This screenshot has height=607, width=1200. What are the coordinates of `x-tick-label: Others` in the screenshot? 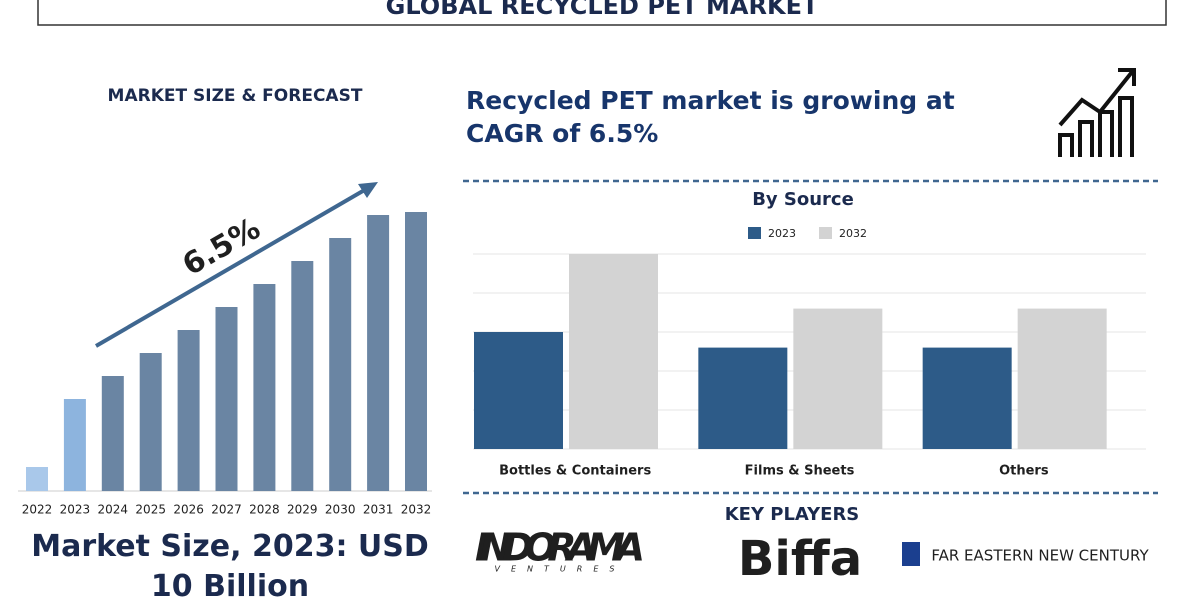 It's located at (1024, 471).